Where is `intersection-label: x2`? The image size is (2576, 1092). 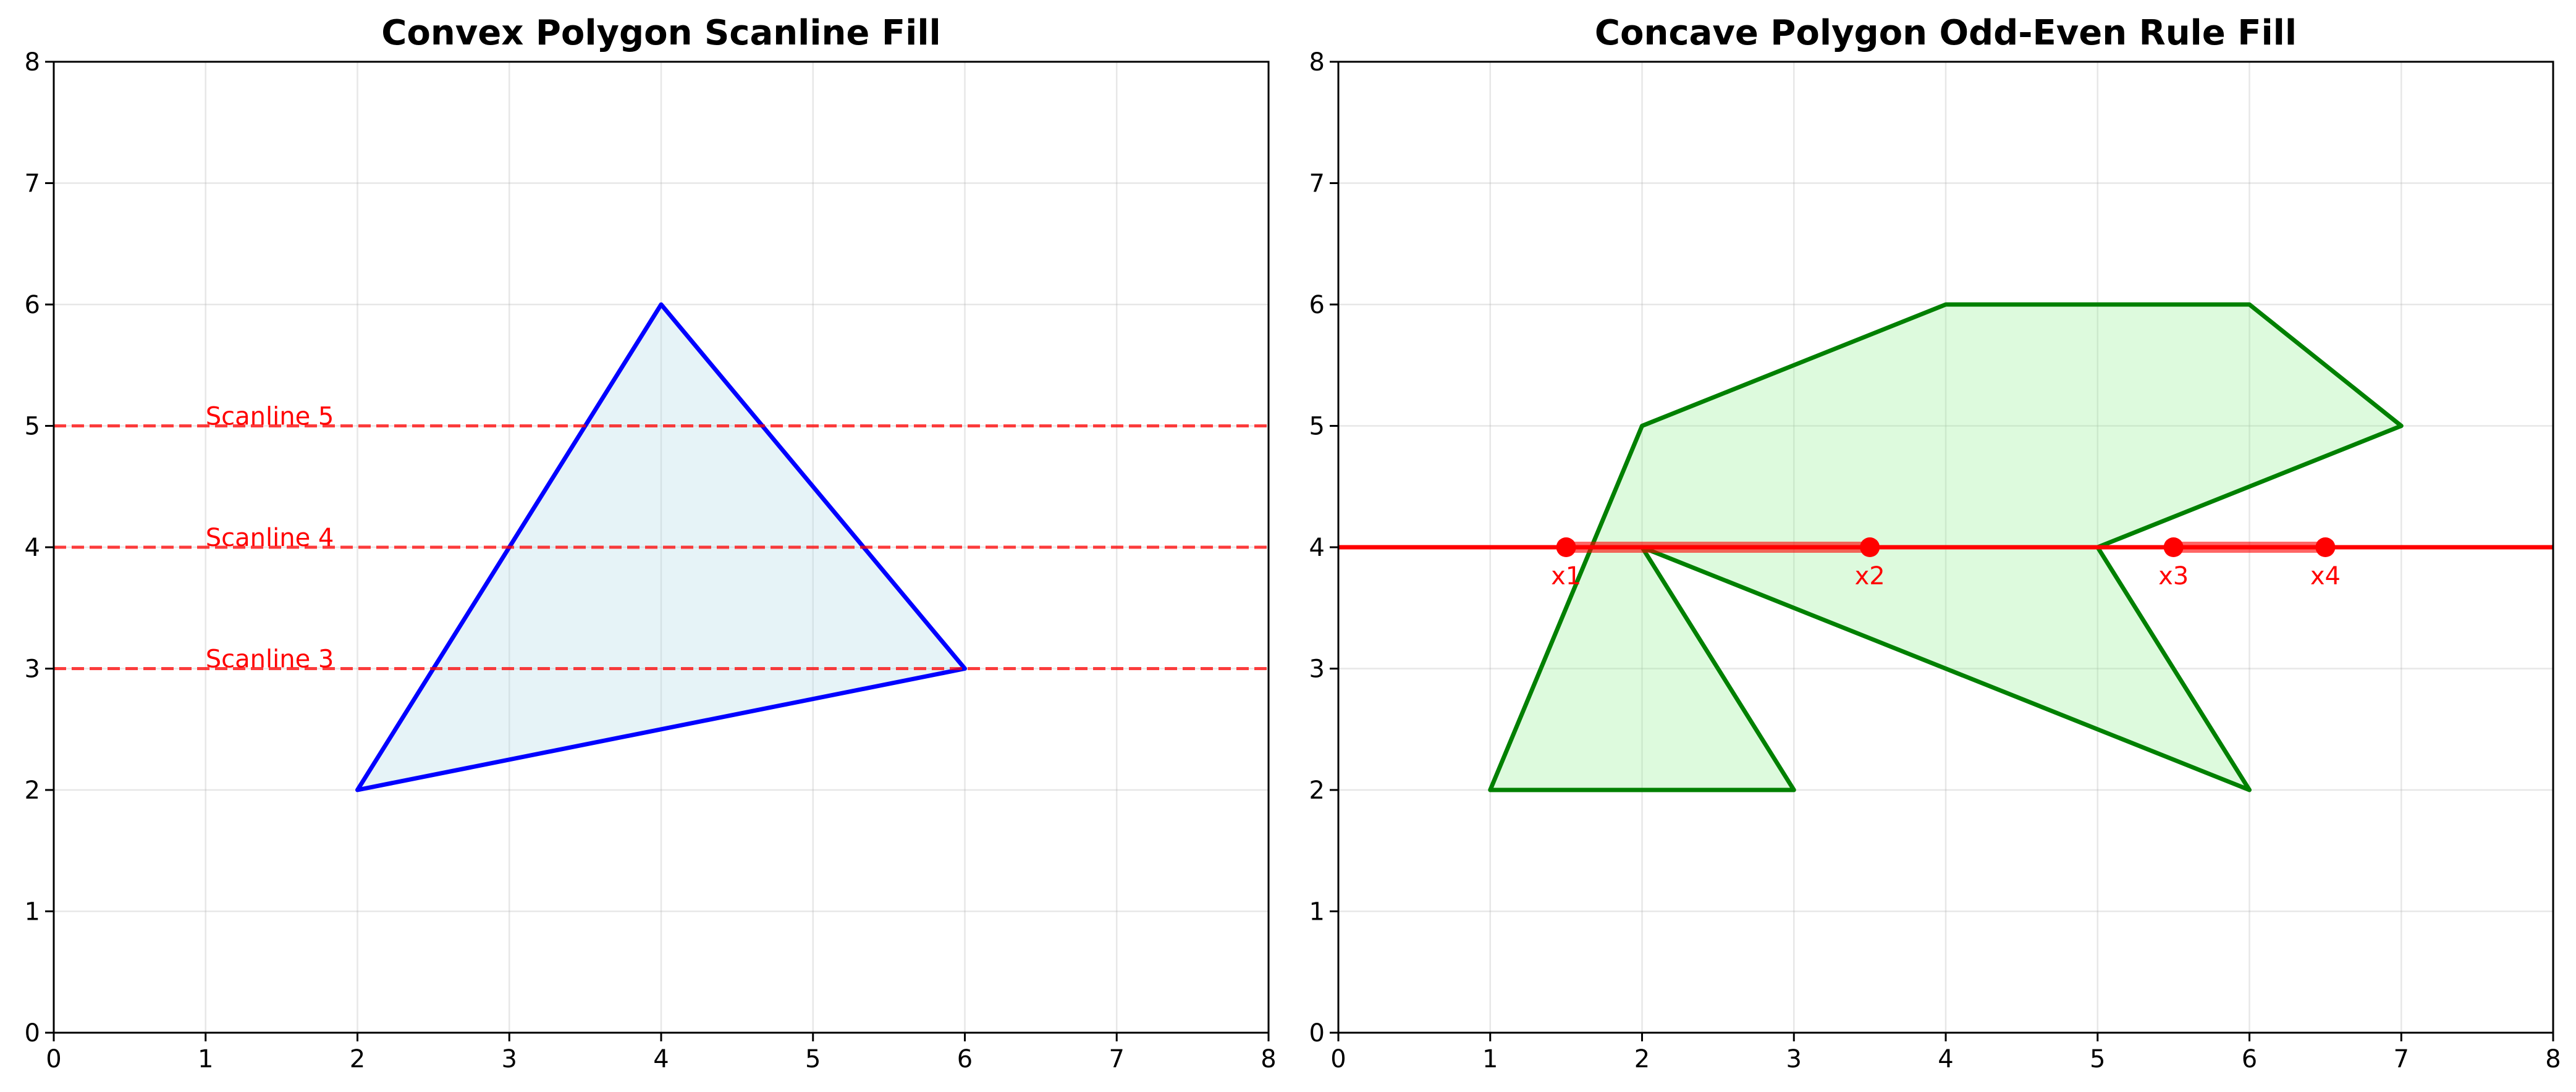 intersection-label: x2 is located at coordinates (1870, 576).